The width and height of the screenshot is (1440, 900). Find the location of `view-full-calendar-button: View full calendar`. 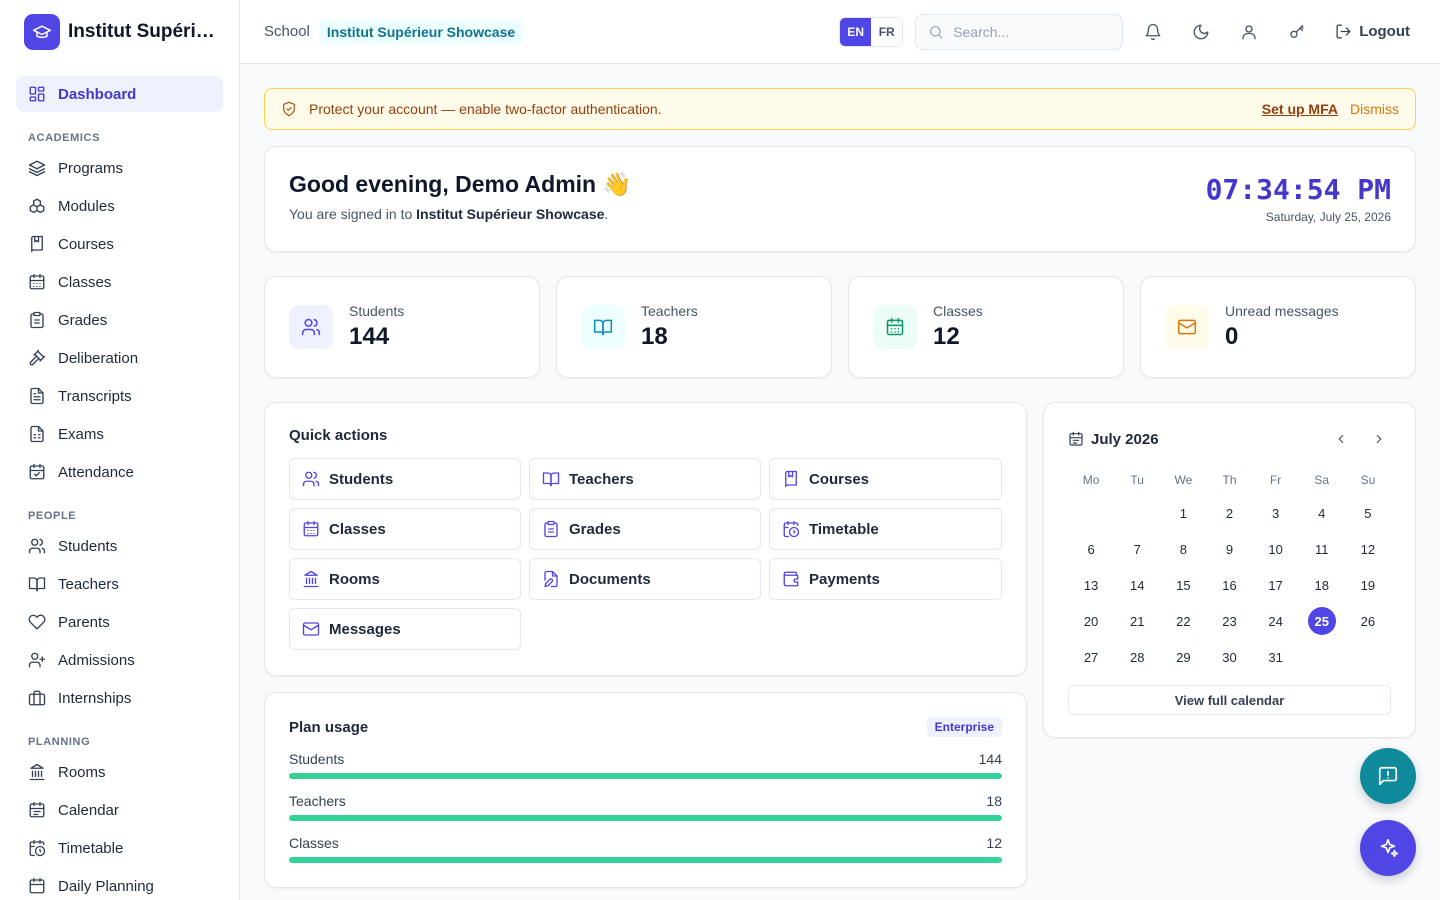

view-full-calendar-button: View full calendar is located at coordinates (1229, 700).